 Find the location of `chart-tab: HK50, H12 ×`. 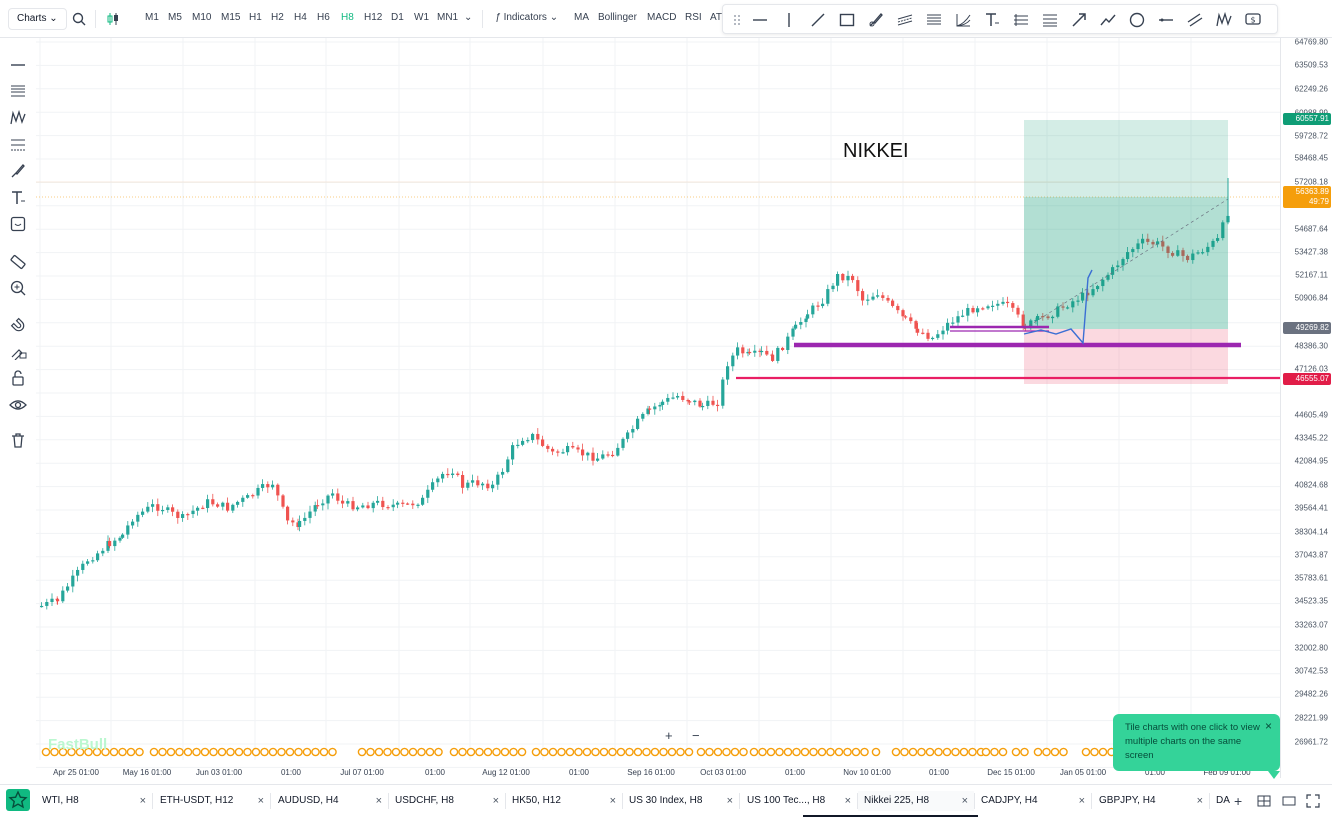

chart-tab: HK50, H12 × is located at coordinates (564, 801).